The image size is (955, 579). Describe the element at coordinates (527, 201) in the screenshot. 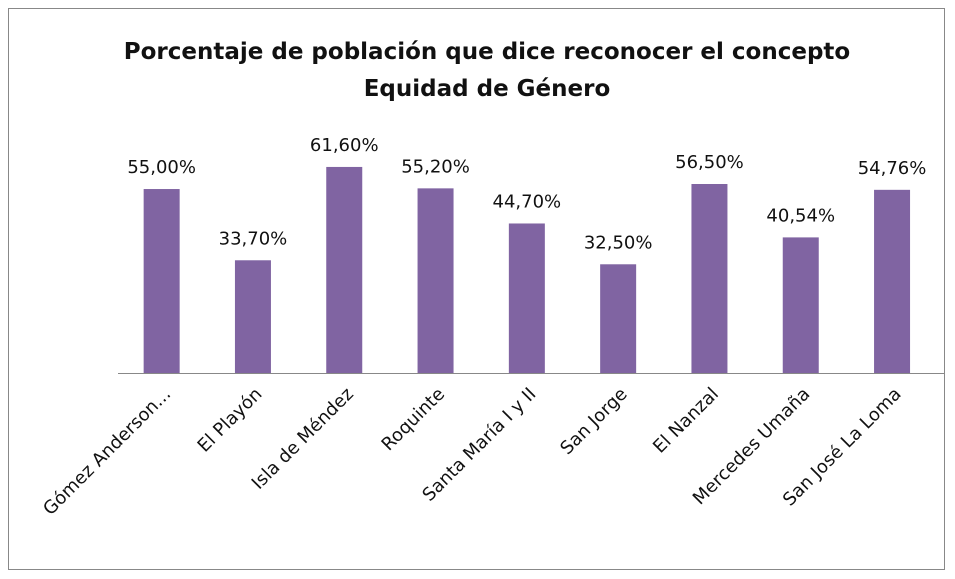

I see `data-label: 44,70%` at that location.